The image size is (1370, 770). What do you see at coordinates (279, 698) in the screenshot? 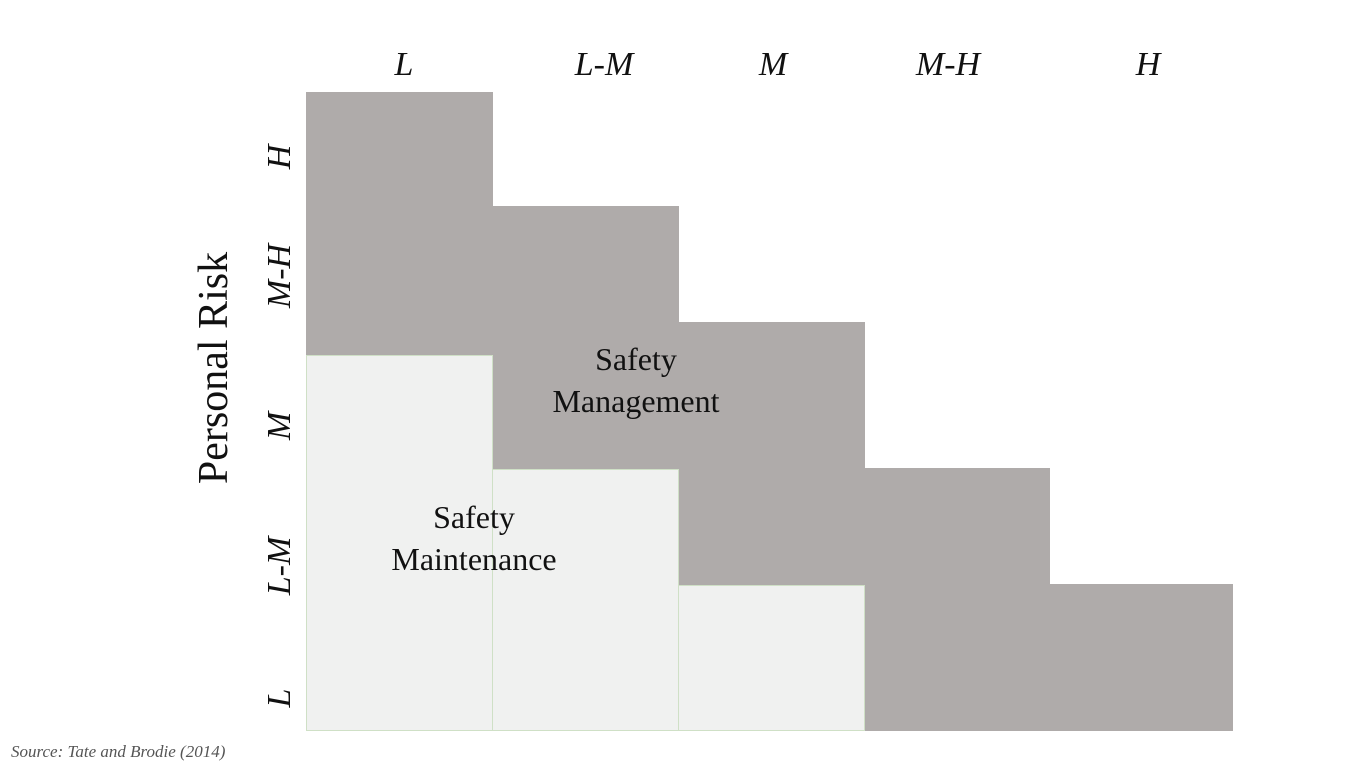
I see `row-label-l: L` at bounding box center [279, 698].